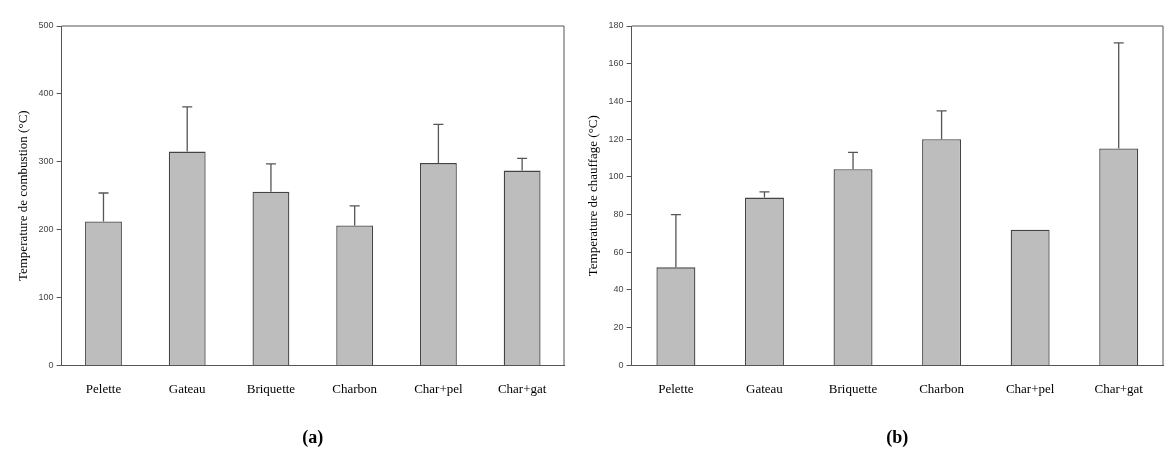 This screenshot has height=463, width=1173. What do you see at coordinates (46, 161) in the screenshot?
I see `y-tick-label: 300` at bounding box center [46, 161].